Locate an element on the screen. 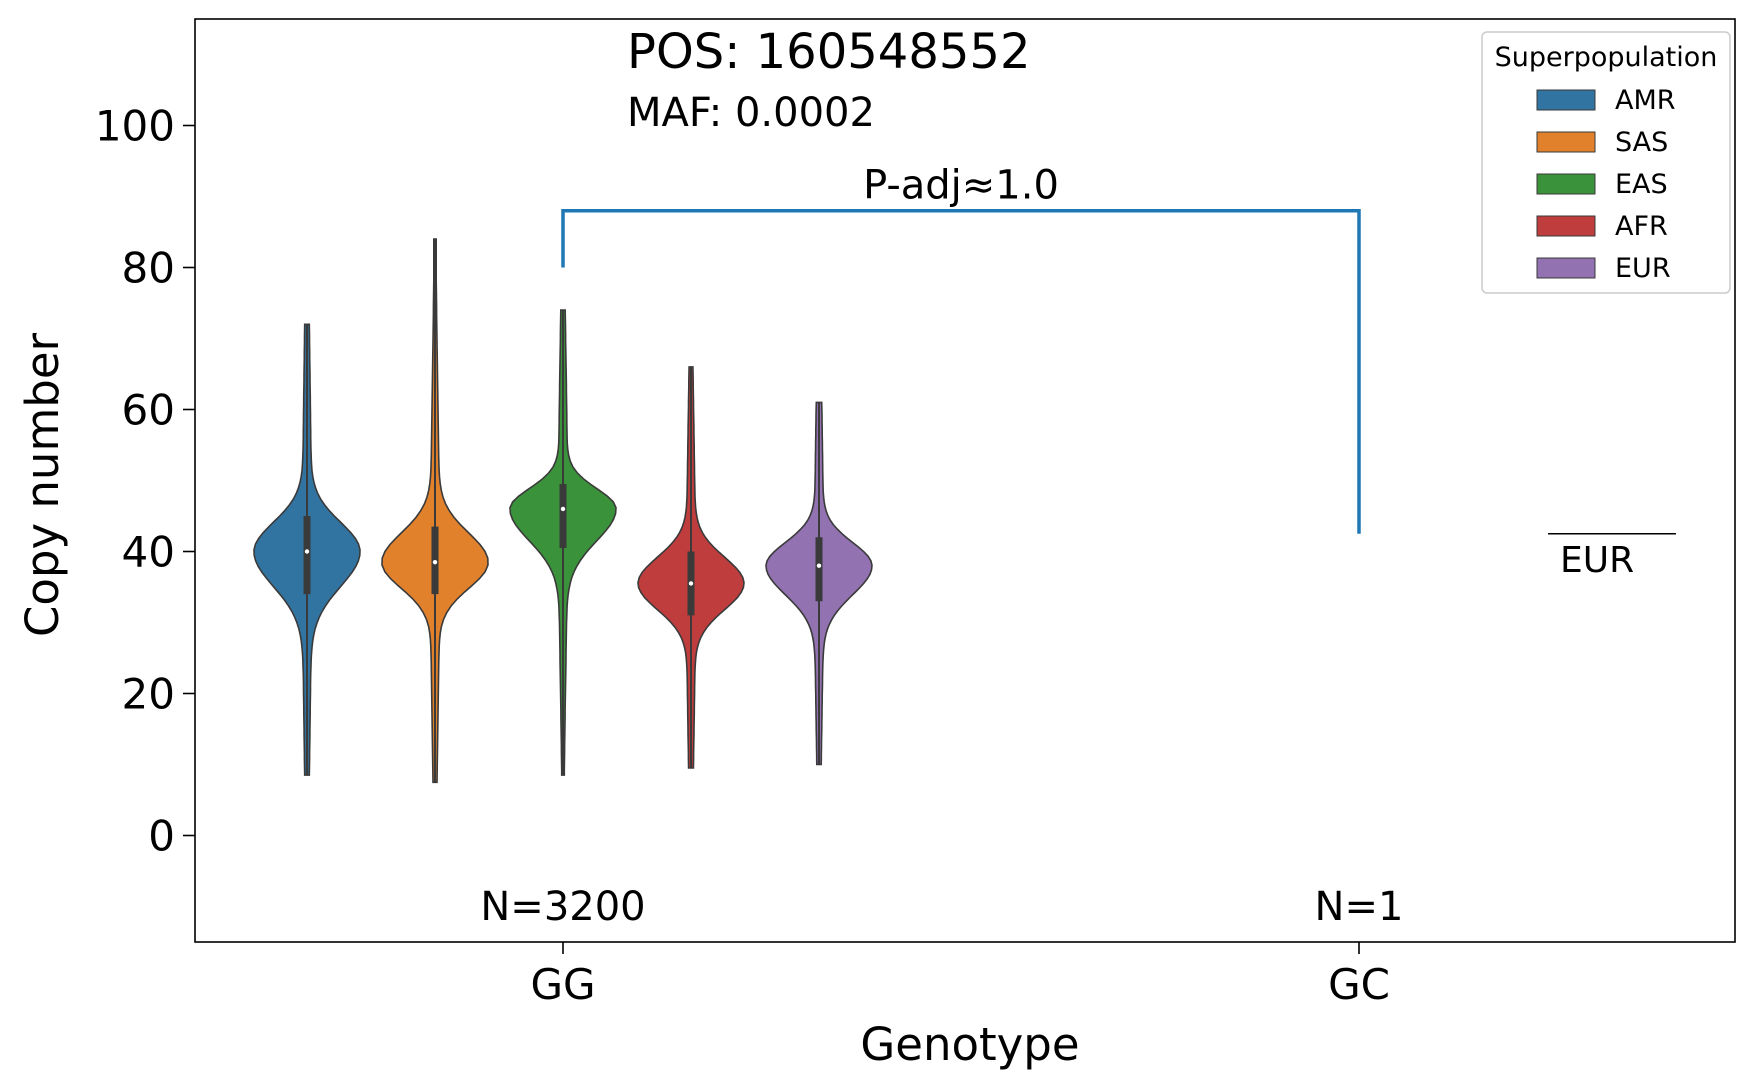  x-tick-label-gc: GC is located at coordinates (1359, 984).